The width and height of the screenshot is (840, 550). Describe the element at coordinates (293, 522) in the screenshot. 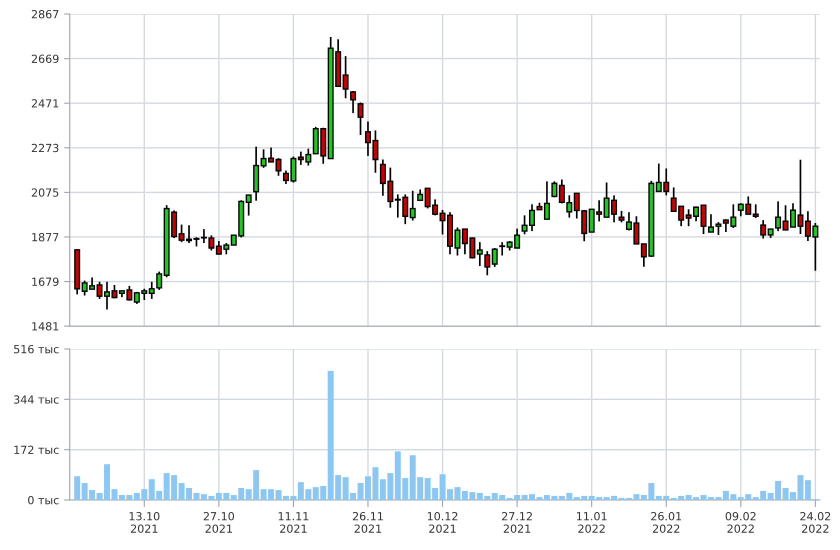

I see `x-tick-label: 11.11 2021` at that location.